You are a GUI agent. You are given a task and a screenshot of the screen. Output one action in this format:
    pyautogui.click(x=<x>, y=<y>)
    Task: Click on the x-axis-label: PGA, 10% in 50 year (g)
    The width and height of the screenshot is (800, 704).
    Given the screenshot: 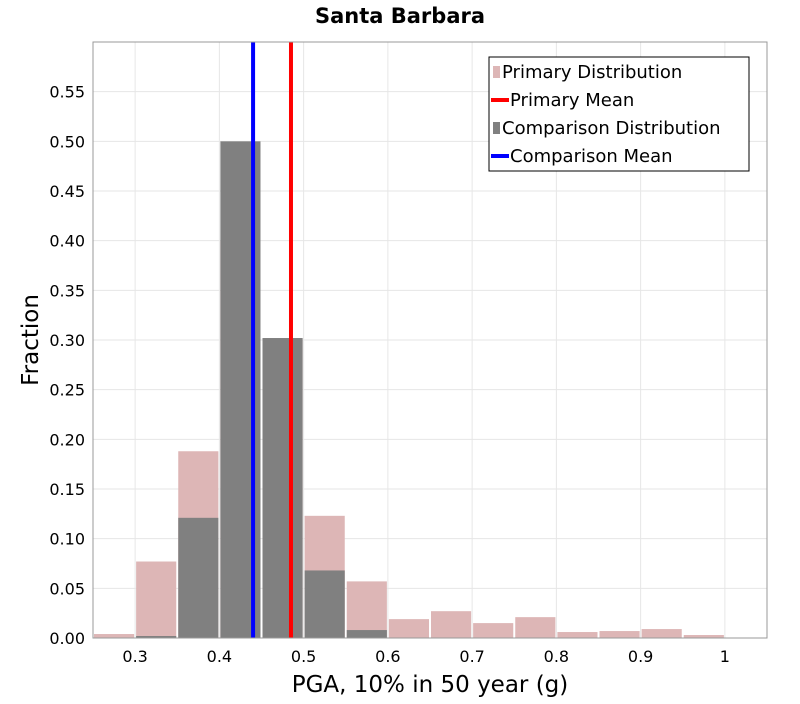 What is the action you would take?
    pyautogui.click(x=430, y=685)
    